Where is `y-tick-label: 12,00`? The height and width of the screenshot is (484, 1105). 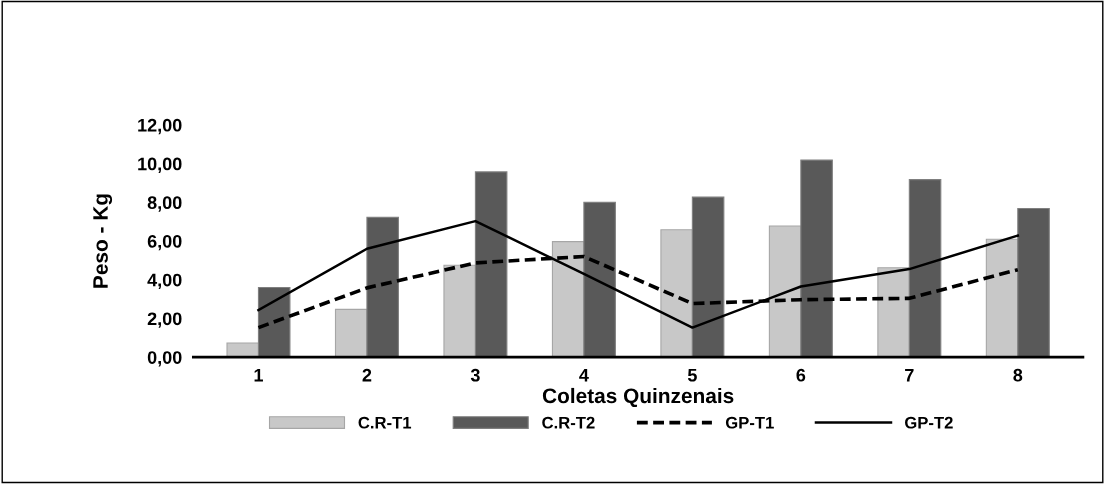 y-tick-label: 12,00 is located at coordinates (160, 126).